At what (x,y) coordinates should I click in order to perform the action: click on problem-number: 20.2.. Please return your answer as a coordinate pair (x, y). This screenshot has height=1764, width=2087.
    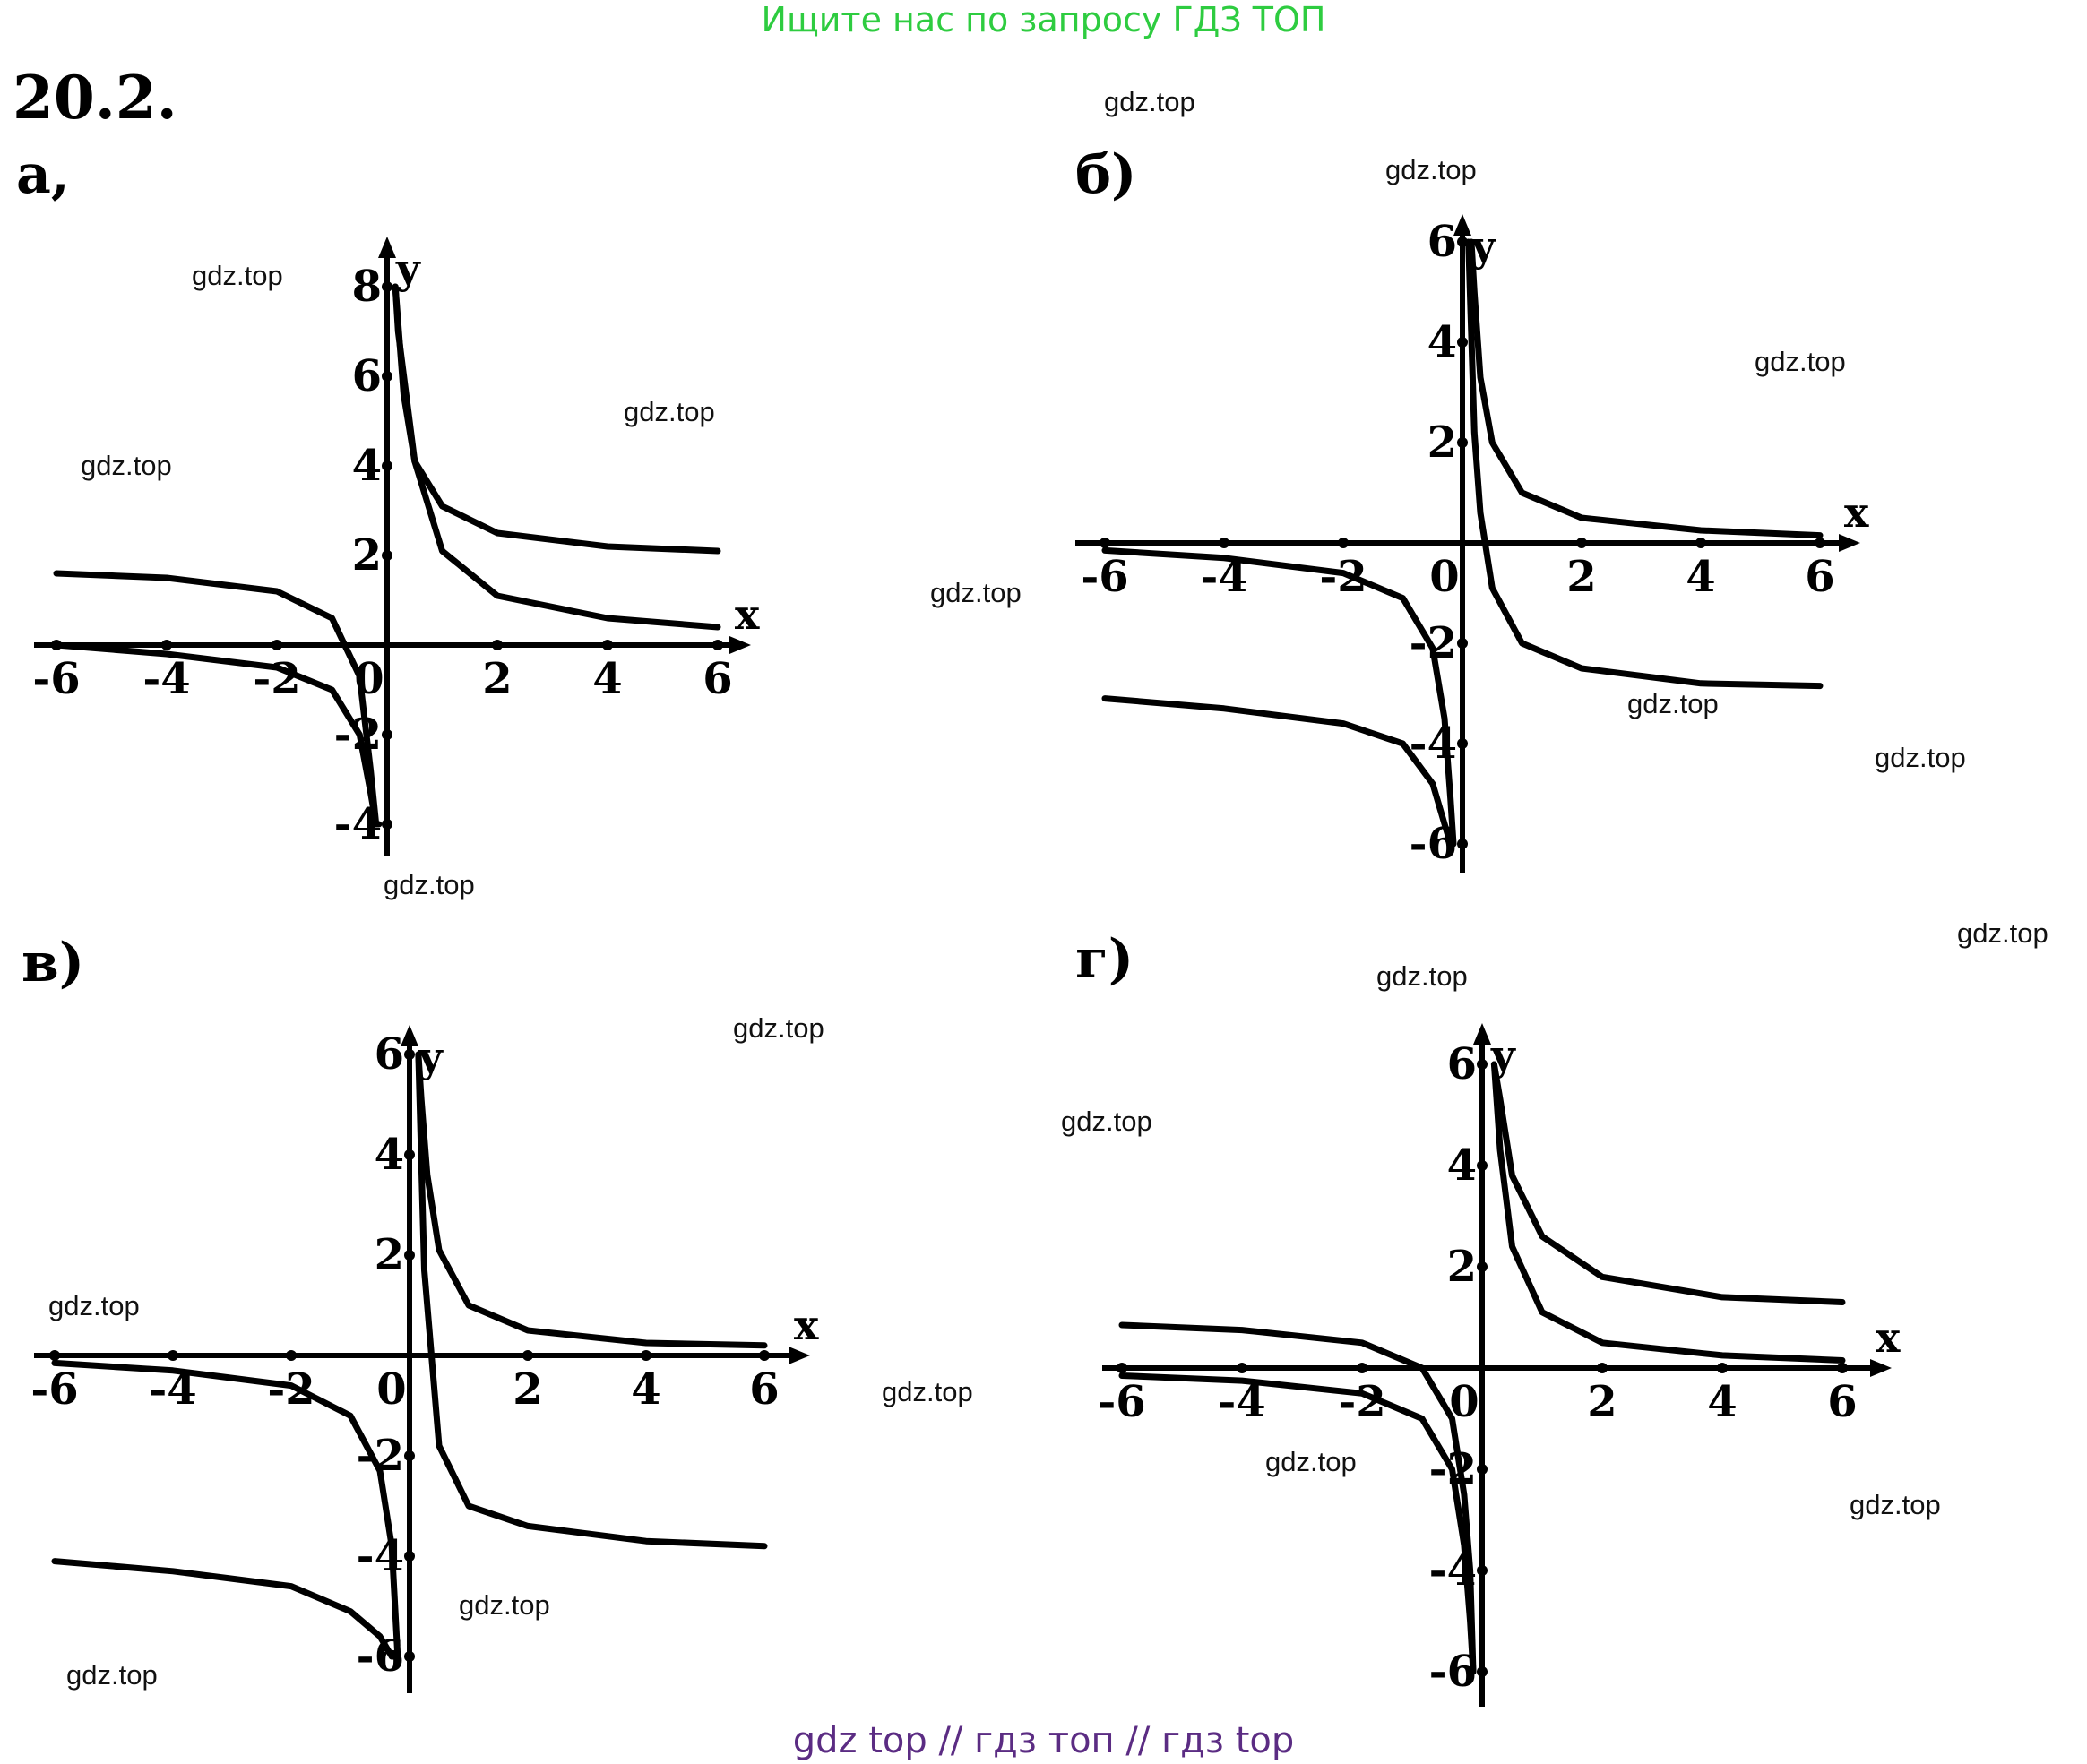
    Looking at the image, I should click on (95, 98).